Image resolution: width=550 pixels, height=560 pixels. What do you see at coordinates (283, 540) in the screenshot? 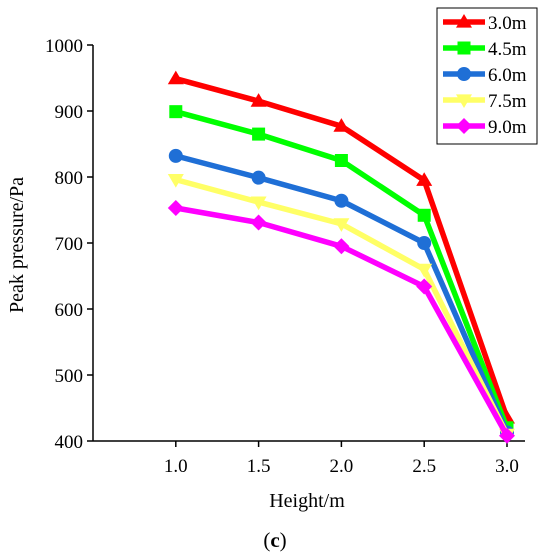
I see `panel-label-close: )` at bounding box center [283, 540].